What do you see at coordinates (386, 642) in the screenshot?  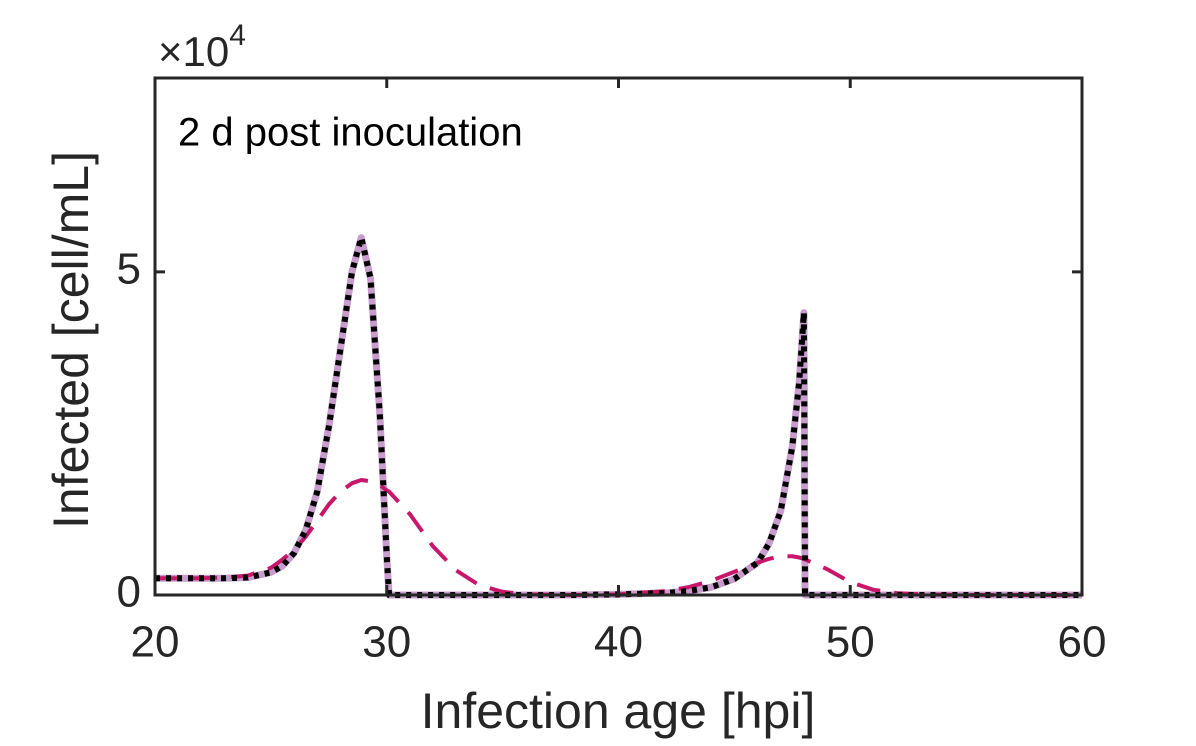 I see `x-tick-label: 30` at bounding box center [386, 642].